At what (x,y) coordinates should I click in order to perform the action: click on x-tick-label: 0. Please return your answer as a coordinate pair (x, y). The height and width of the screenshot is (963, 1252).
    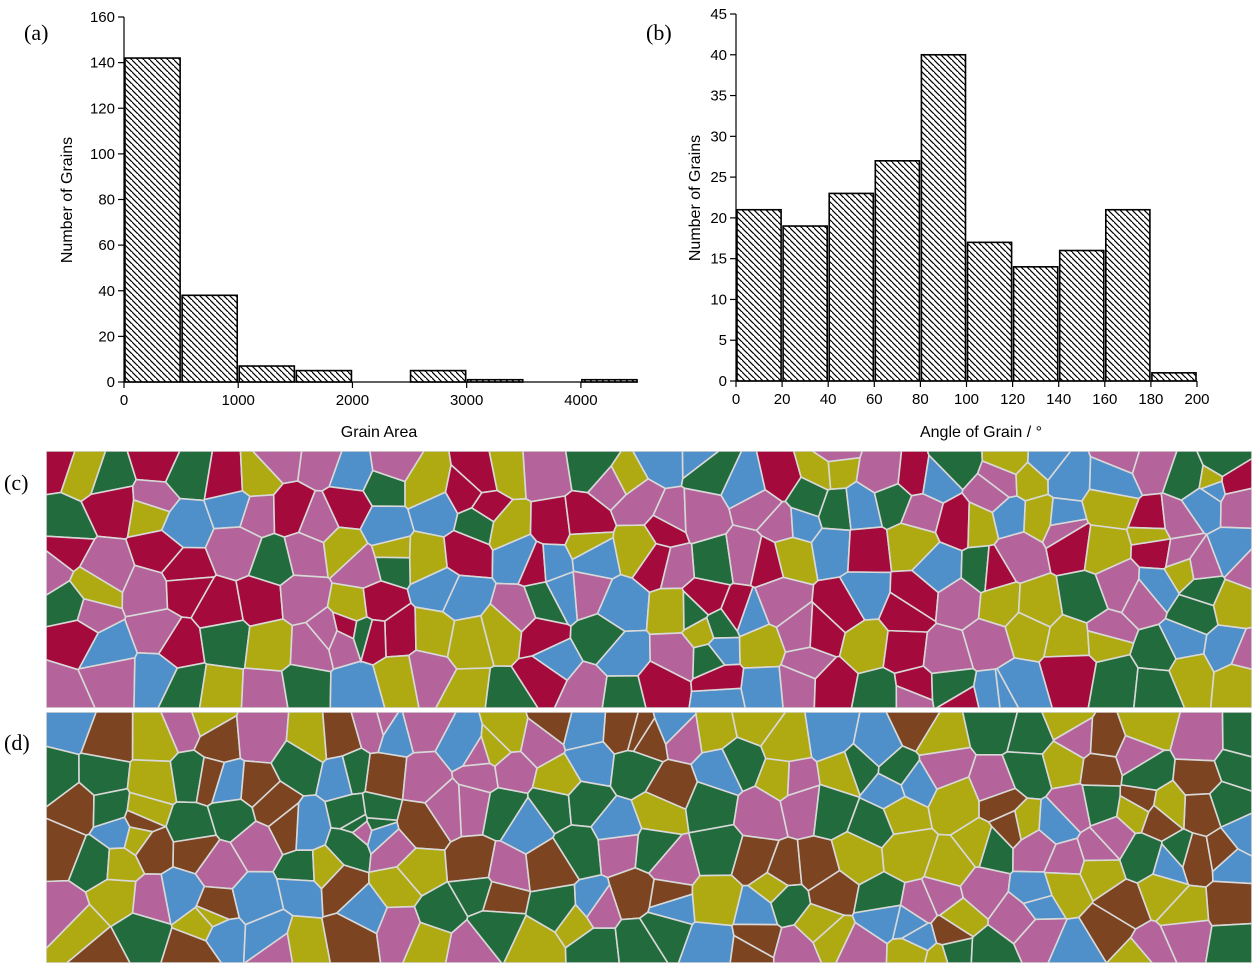
    Looking at the image, I should click on (736, 399).